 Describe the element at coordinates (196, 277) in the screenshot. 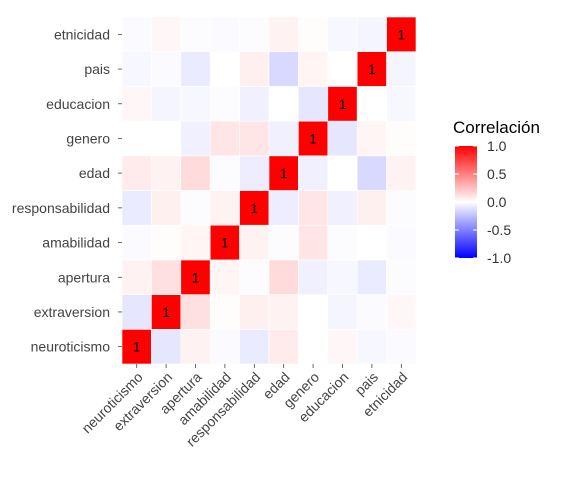

I see `cell-value-label-apertura: 1` at that location.